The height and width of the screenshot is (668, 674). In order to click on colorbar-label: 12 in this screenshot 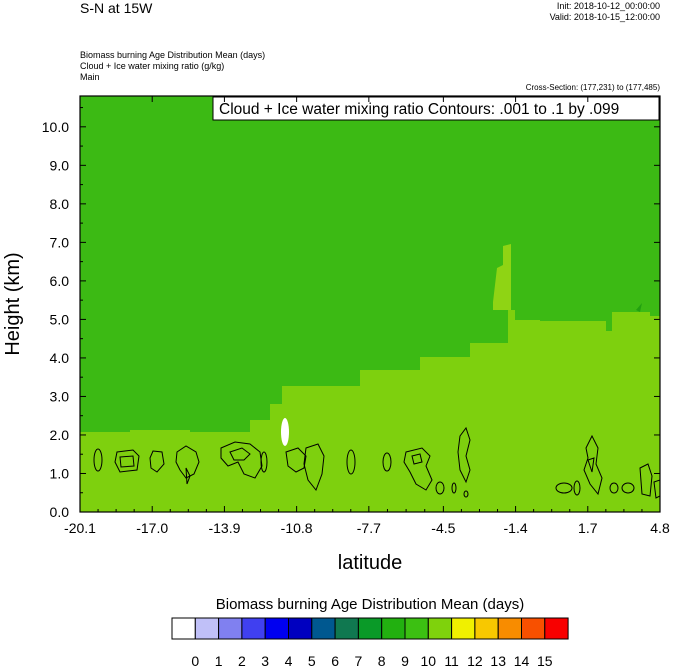, I will do `click(475, 660)`.